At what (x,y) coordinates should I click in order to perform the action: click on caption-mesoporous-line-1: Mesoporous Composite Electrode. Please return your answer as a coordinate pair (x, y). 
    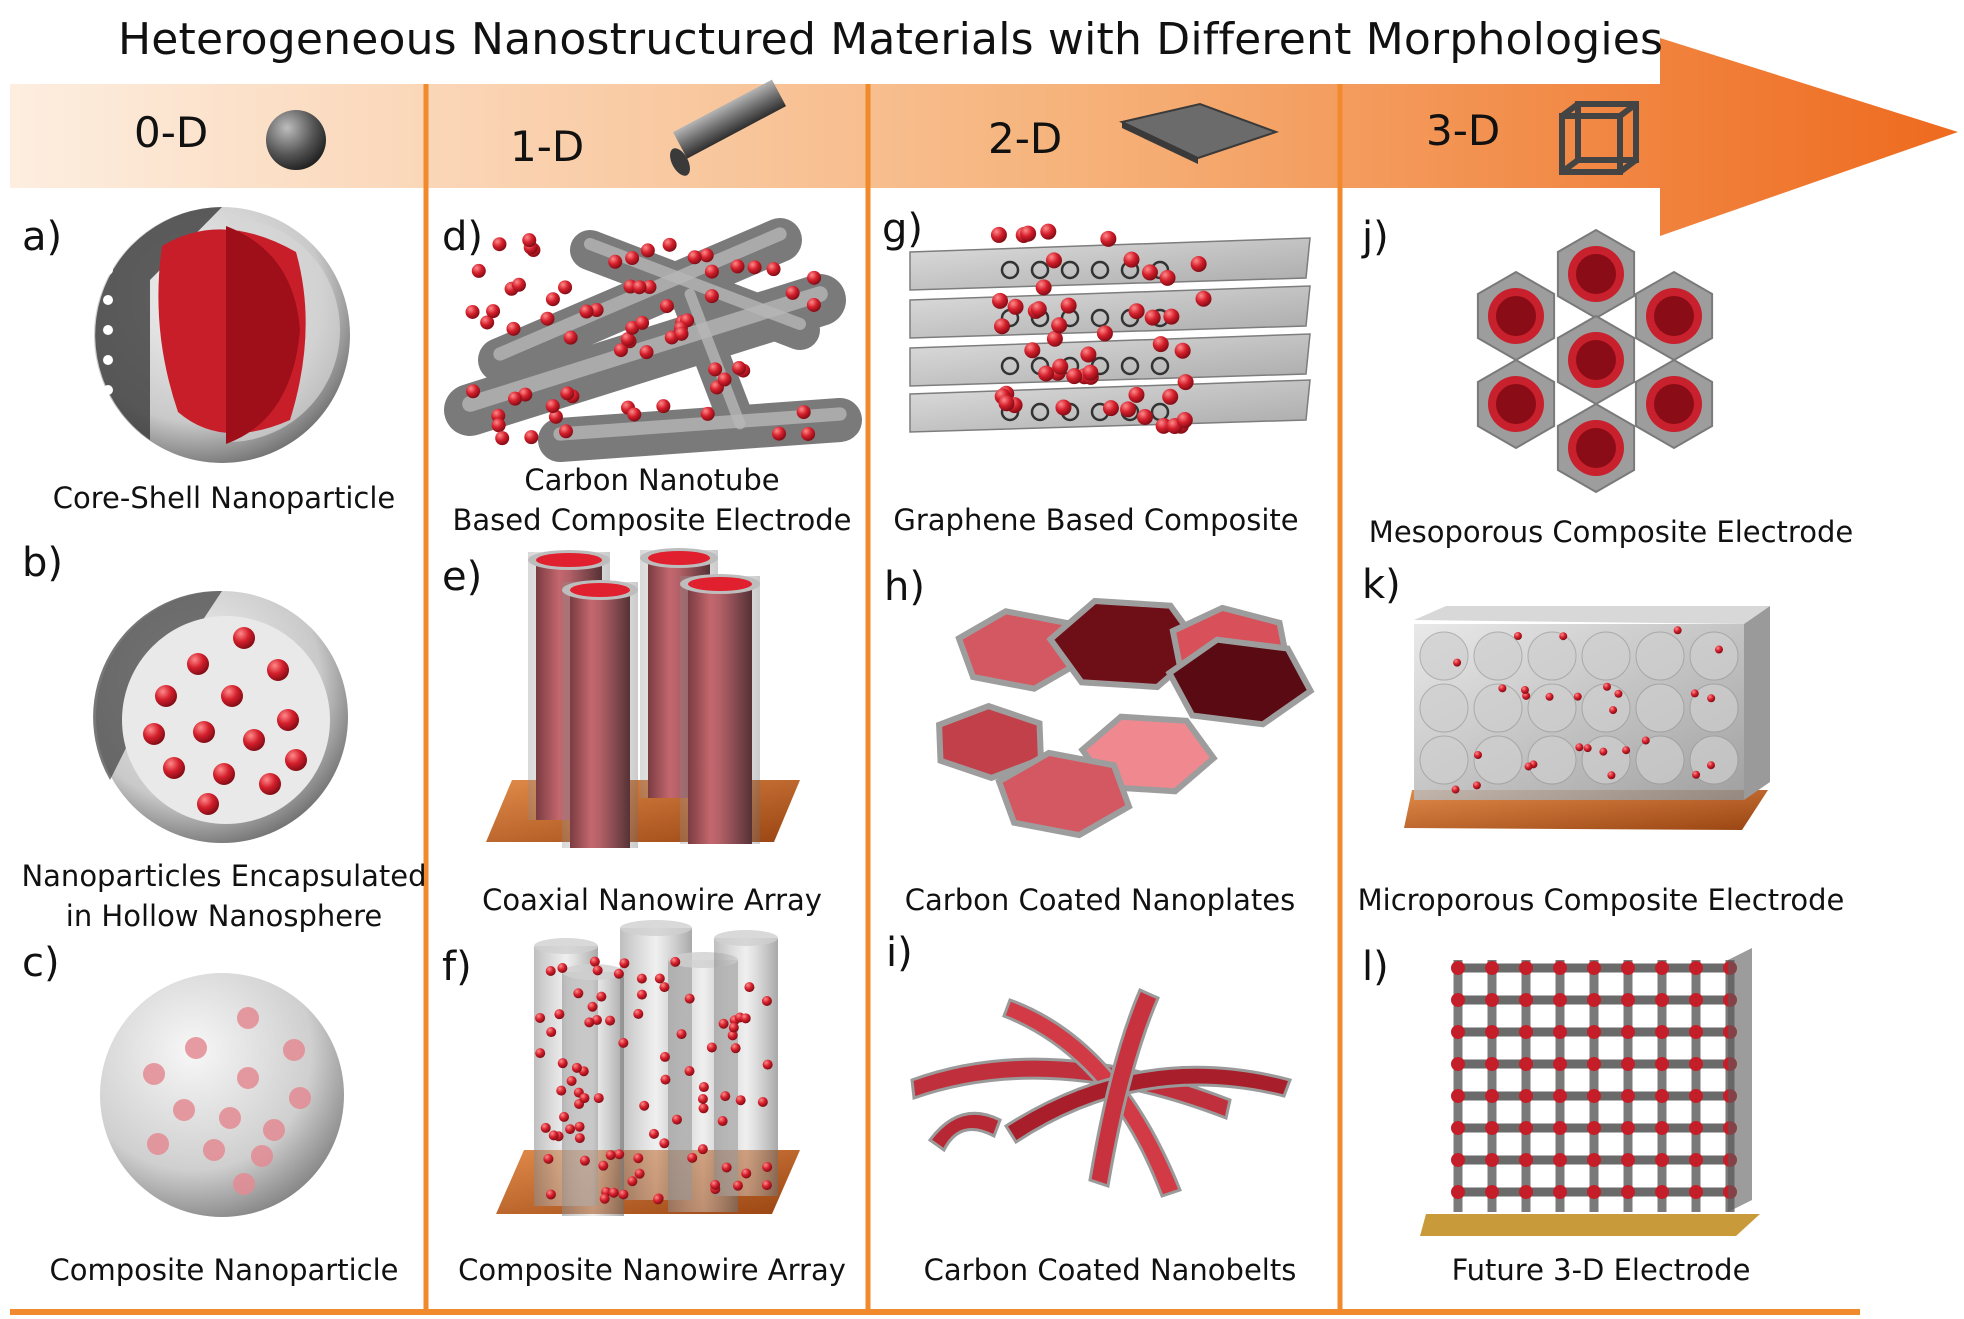
    Looking at the image, I should click on (1611, 532).